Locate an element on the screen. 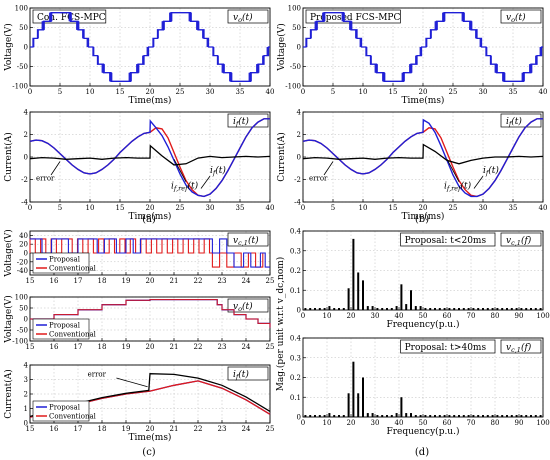  x-axis-label: Frequency(p.u.) is located at coordinates (423, 431).